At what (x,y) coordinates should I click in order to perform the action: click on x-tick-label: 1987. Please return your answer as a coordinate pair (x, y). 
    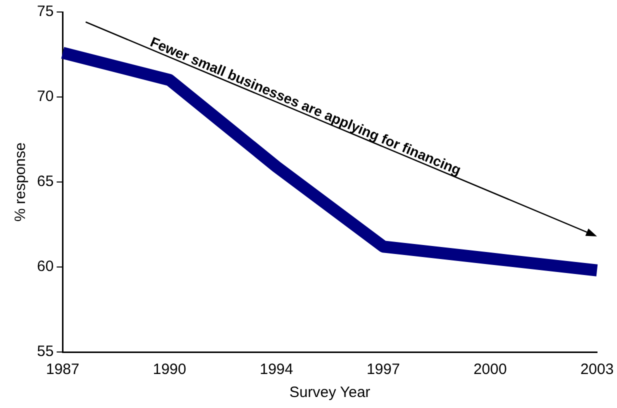
    Looking at the image, I should click on (63, 369).